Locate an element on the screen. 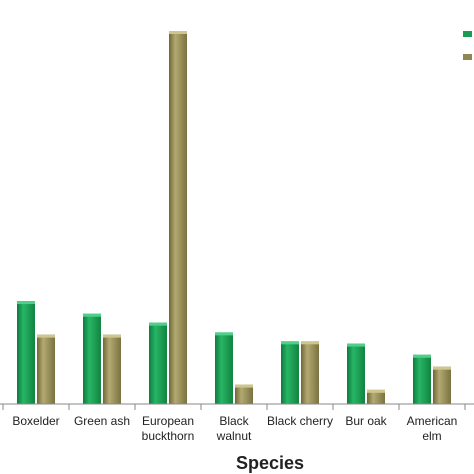 This screenshot has width=474, height=474. x-ticks is located at coordinates (234, 407).